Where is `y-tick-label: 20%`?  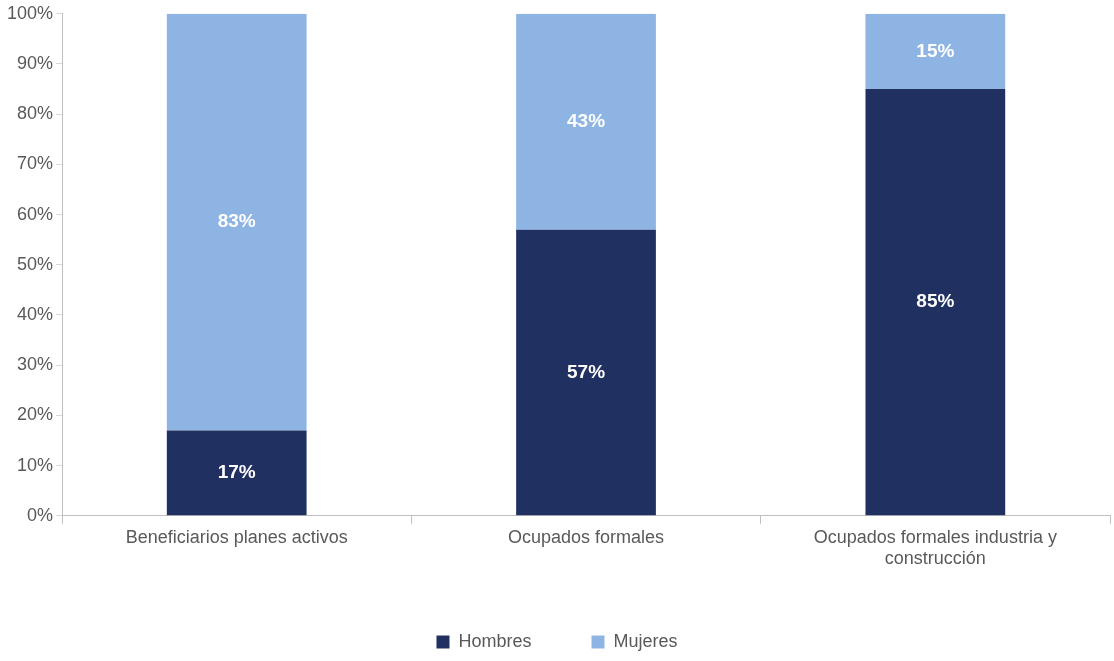 y-tick-label: 20% is located at coordinates (35, 414).